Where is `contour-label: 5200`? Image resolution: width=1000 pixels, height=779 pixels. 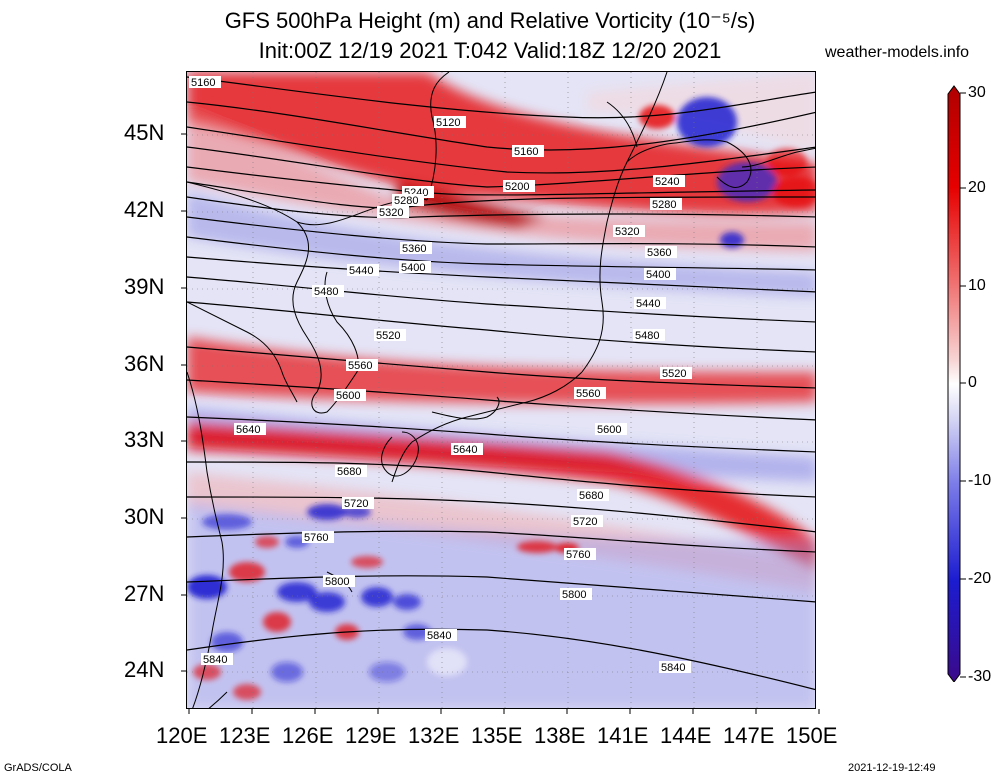
contour-label: 5200 is located at coordinates (517, 187).